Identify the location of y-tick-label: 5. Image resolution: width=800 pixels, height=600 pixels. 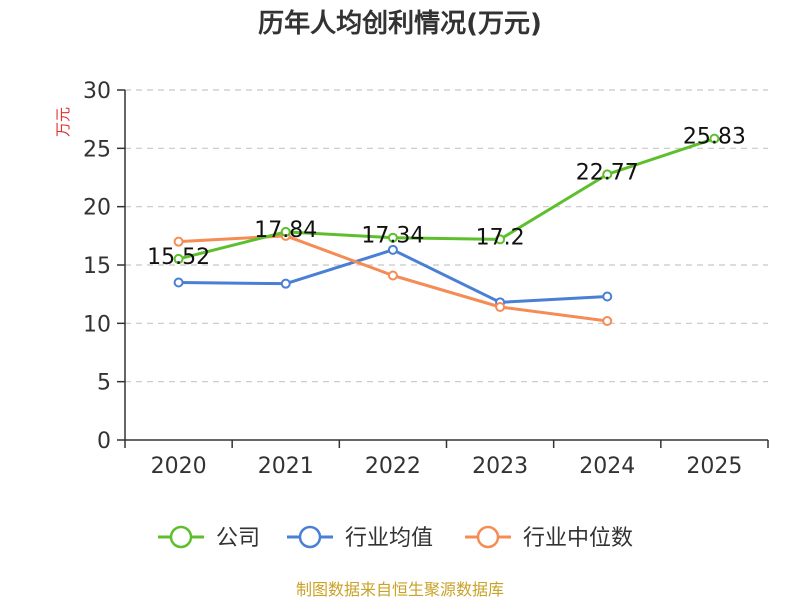
(104, 383).